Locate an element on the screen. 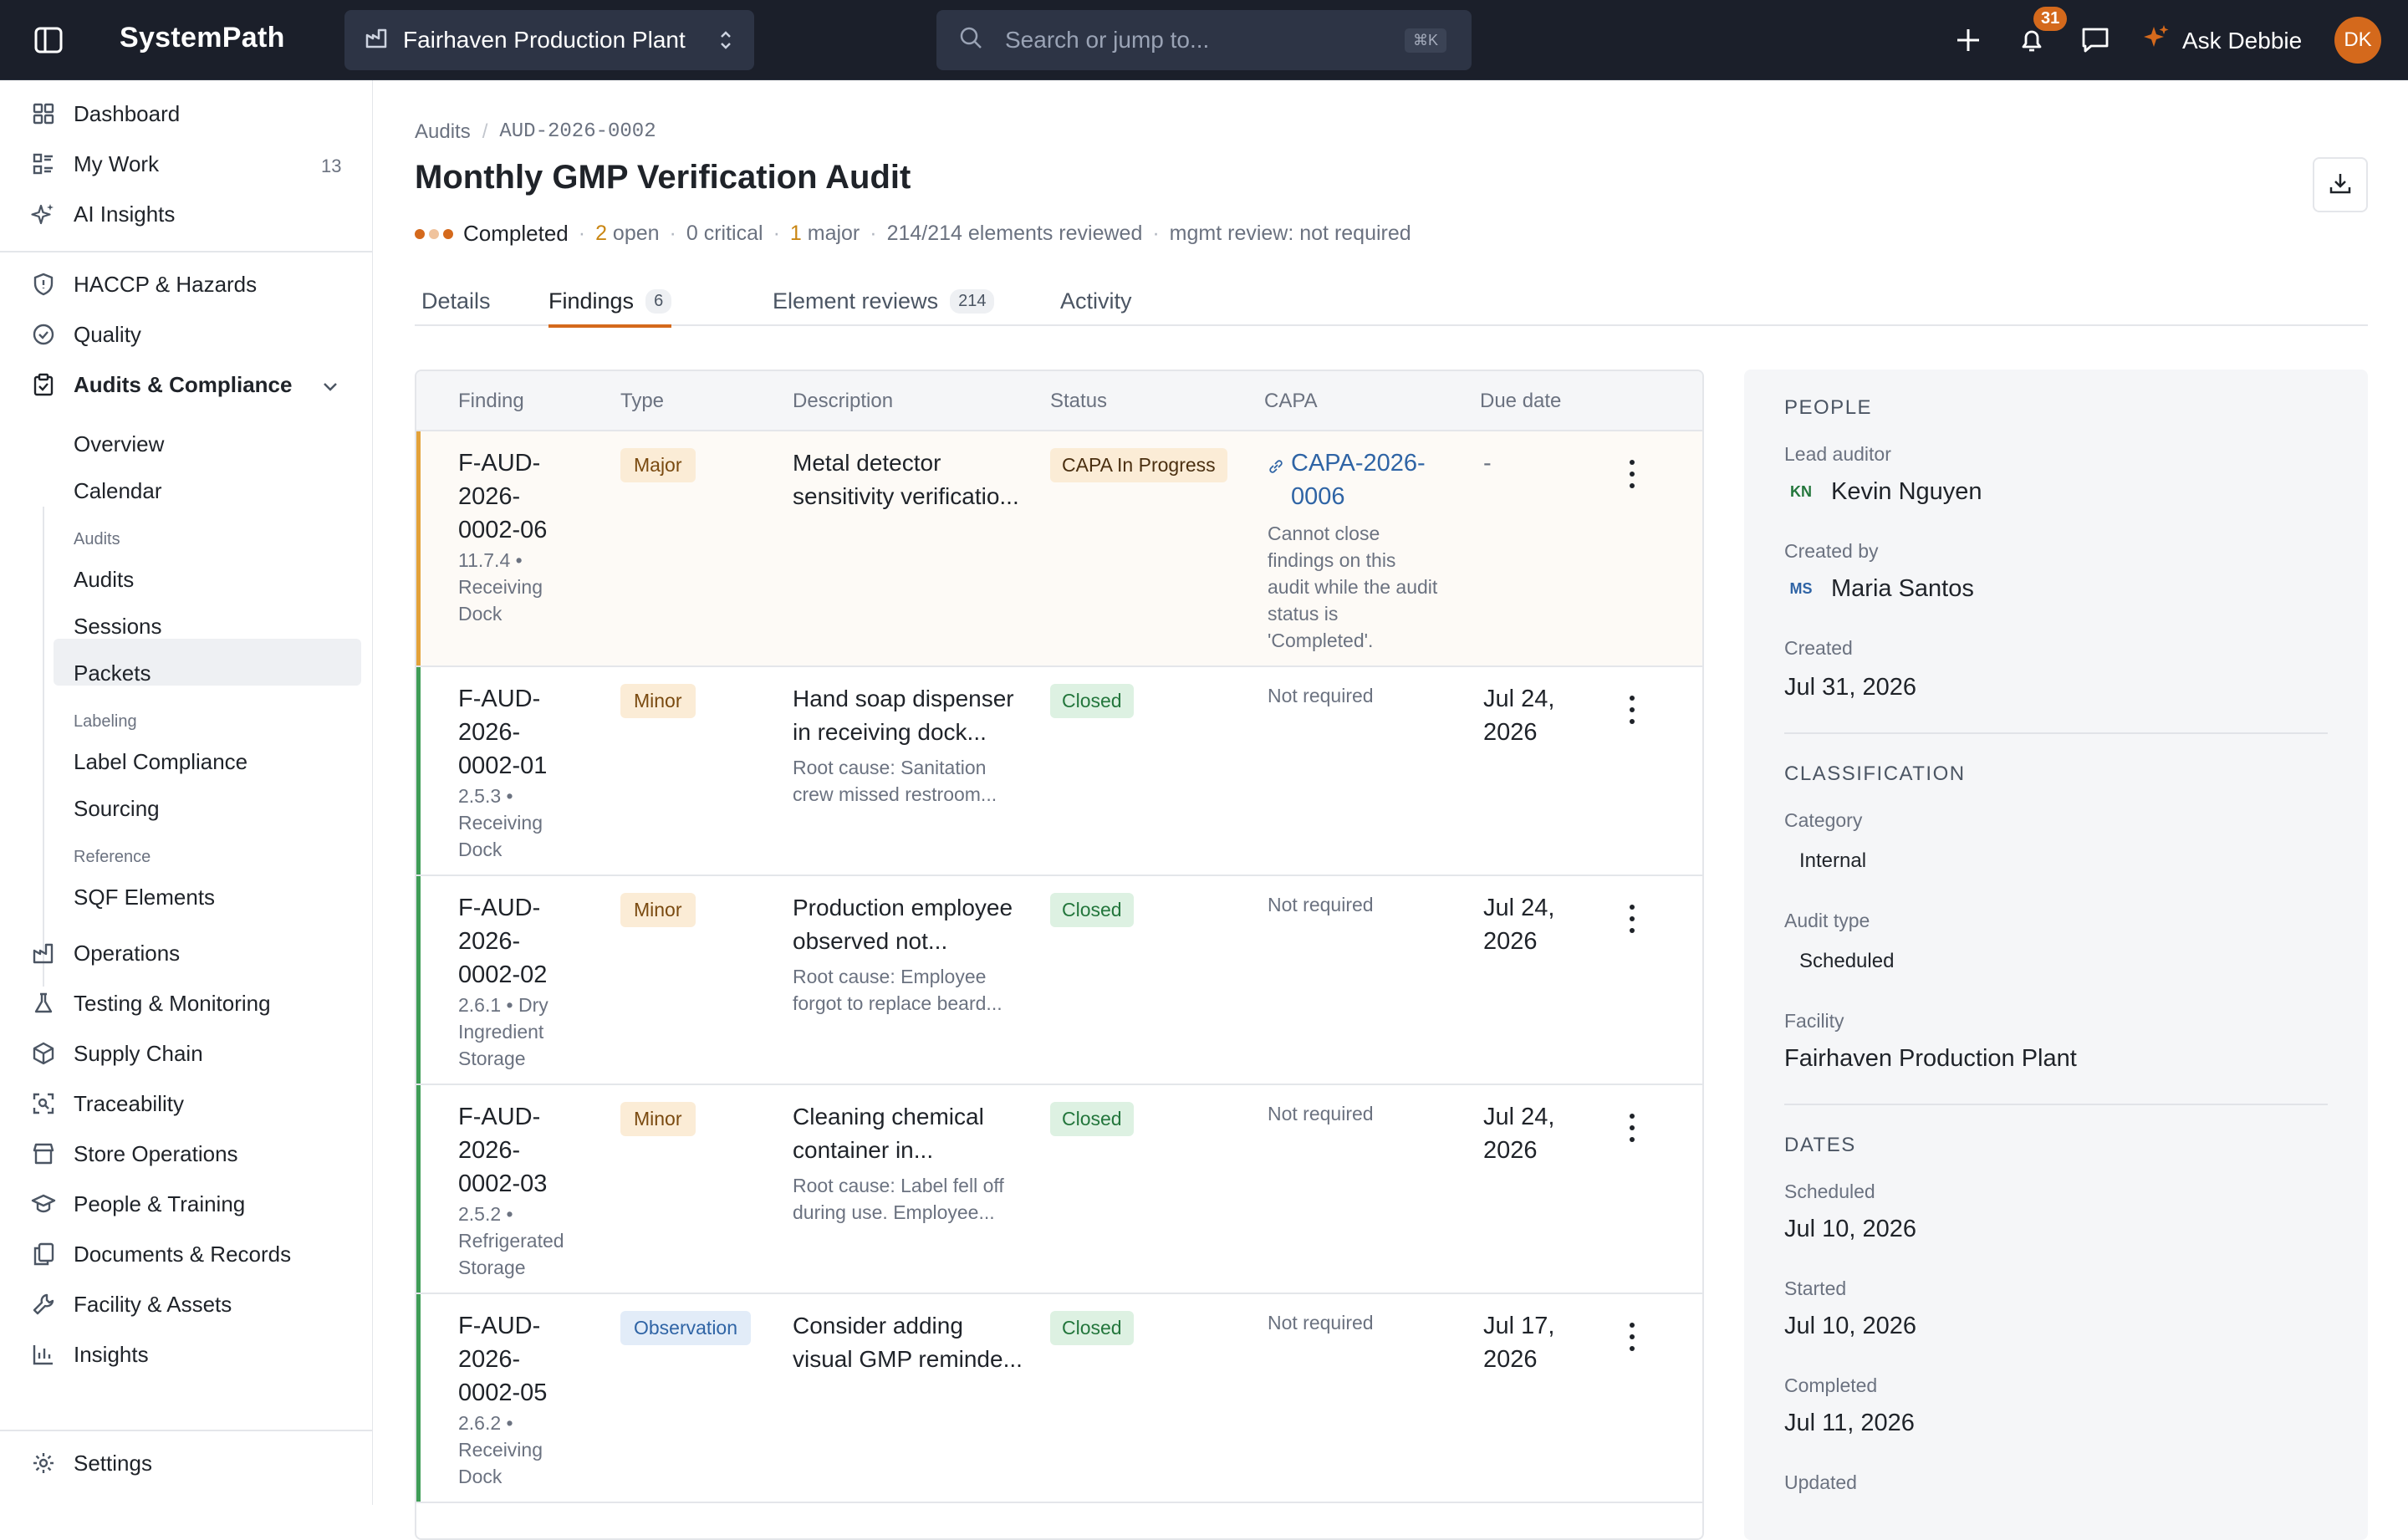  sidebar-item-documents: Documents & Records is located at coordinates (160, 1254).